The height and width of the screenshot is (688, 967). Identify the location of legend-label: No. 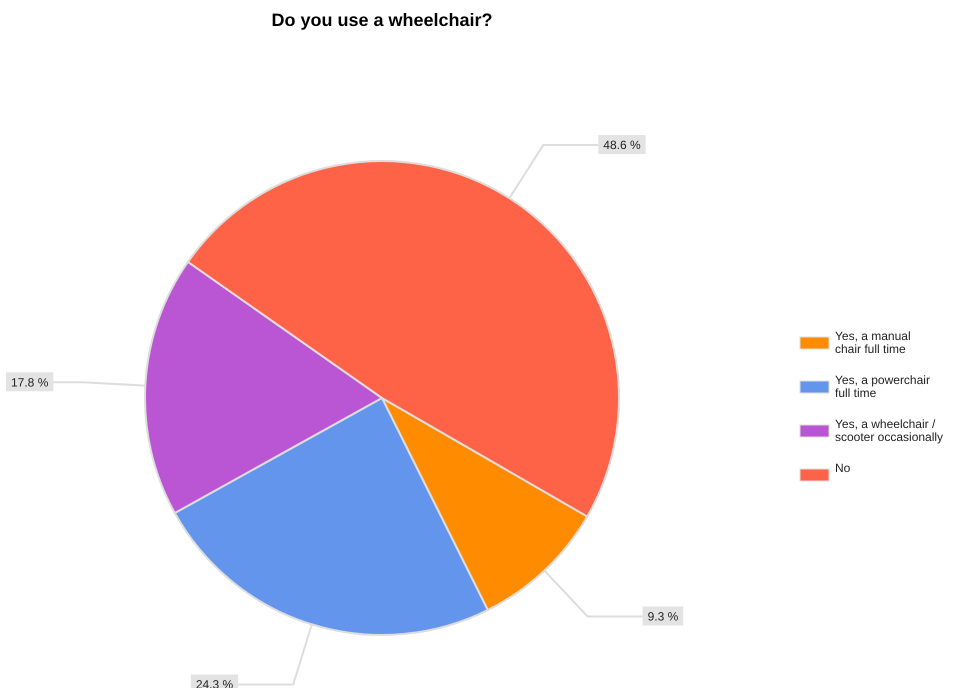
(843, 468).